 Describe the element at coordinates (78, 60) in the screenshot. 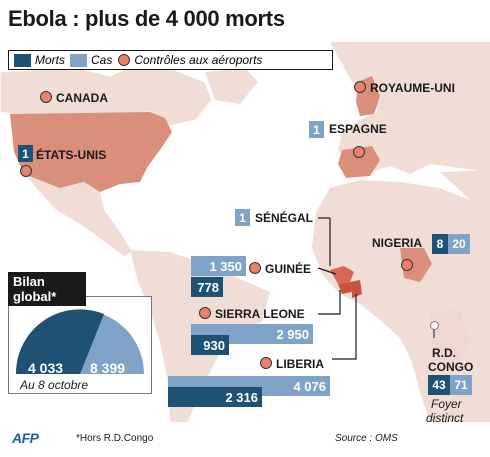

I see `legend-cas-swatch` at that location.